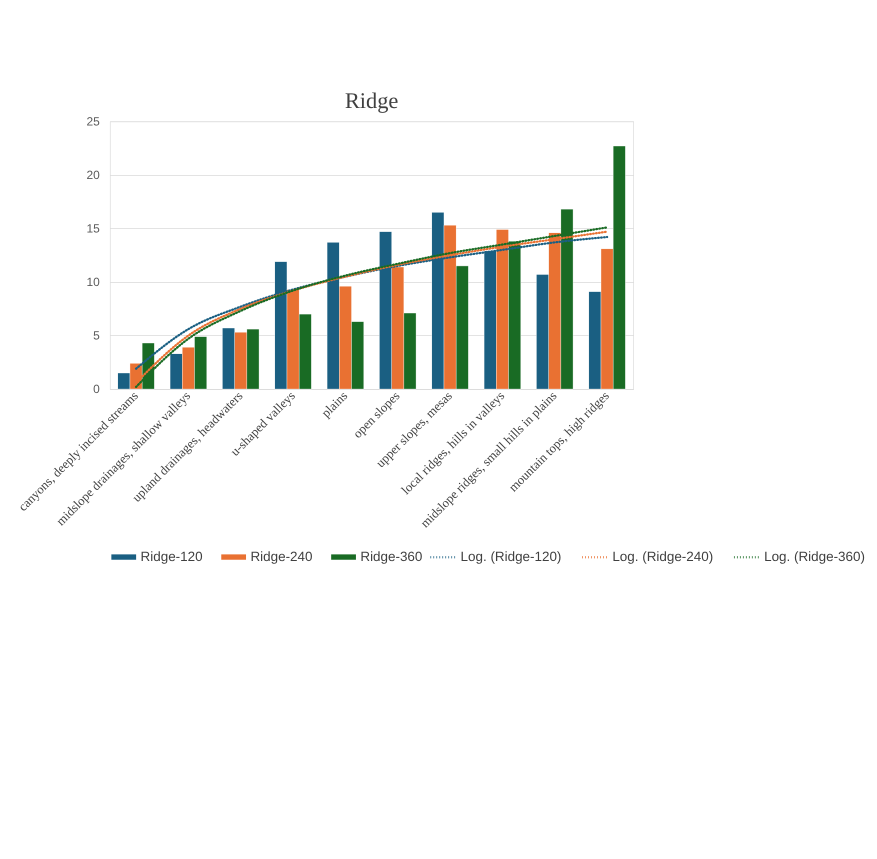  Describe the element at coordinates (93, 175) in the screenshot. I see `y-tick-label: 20` at that location.